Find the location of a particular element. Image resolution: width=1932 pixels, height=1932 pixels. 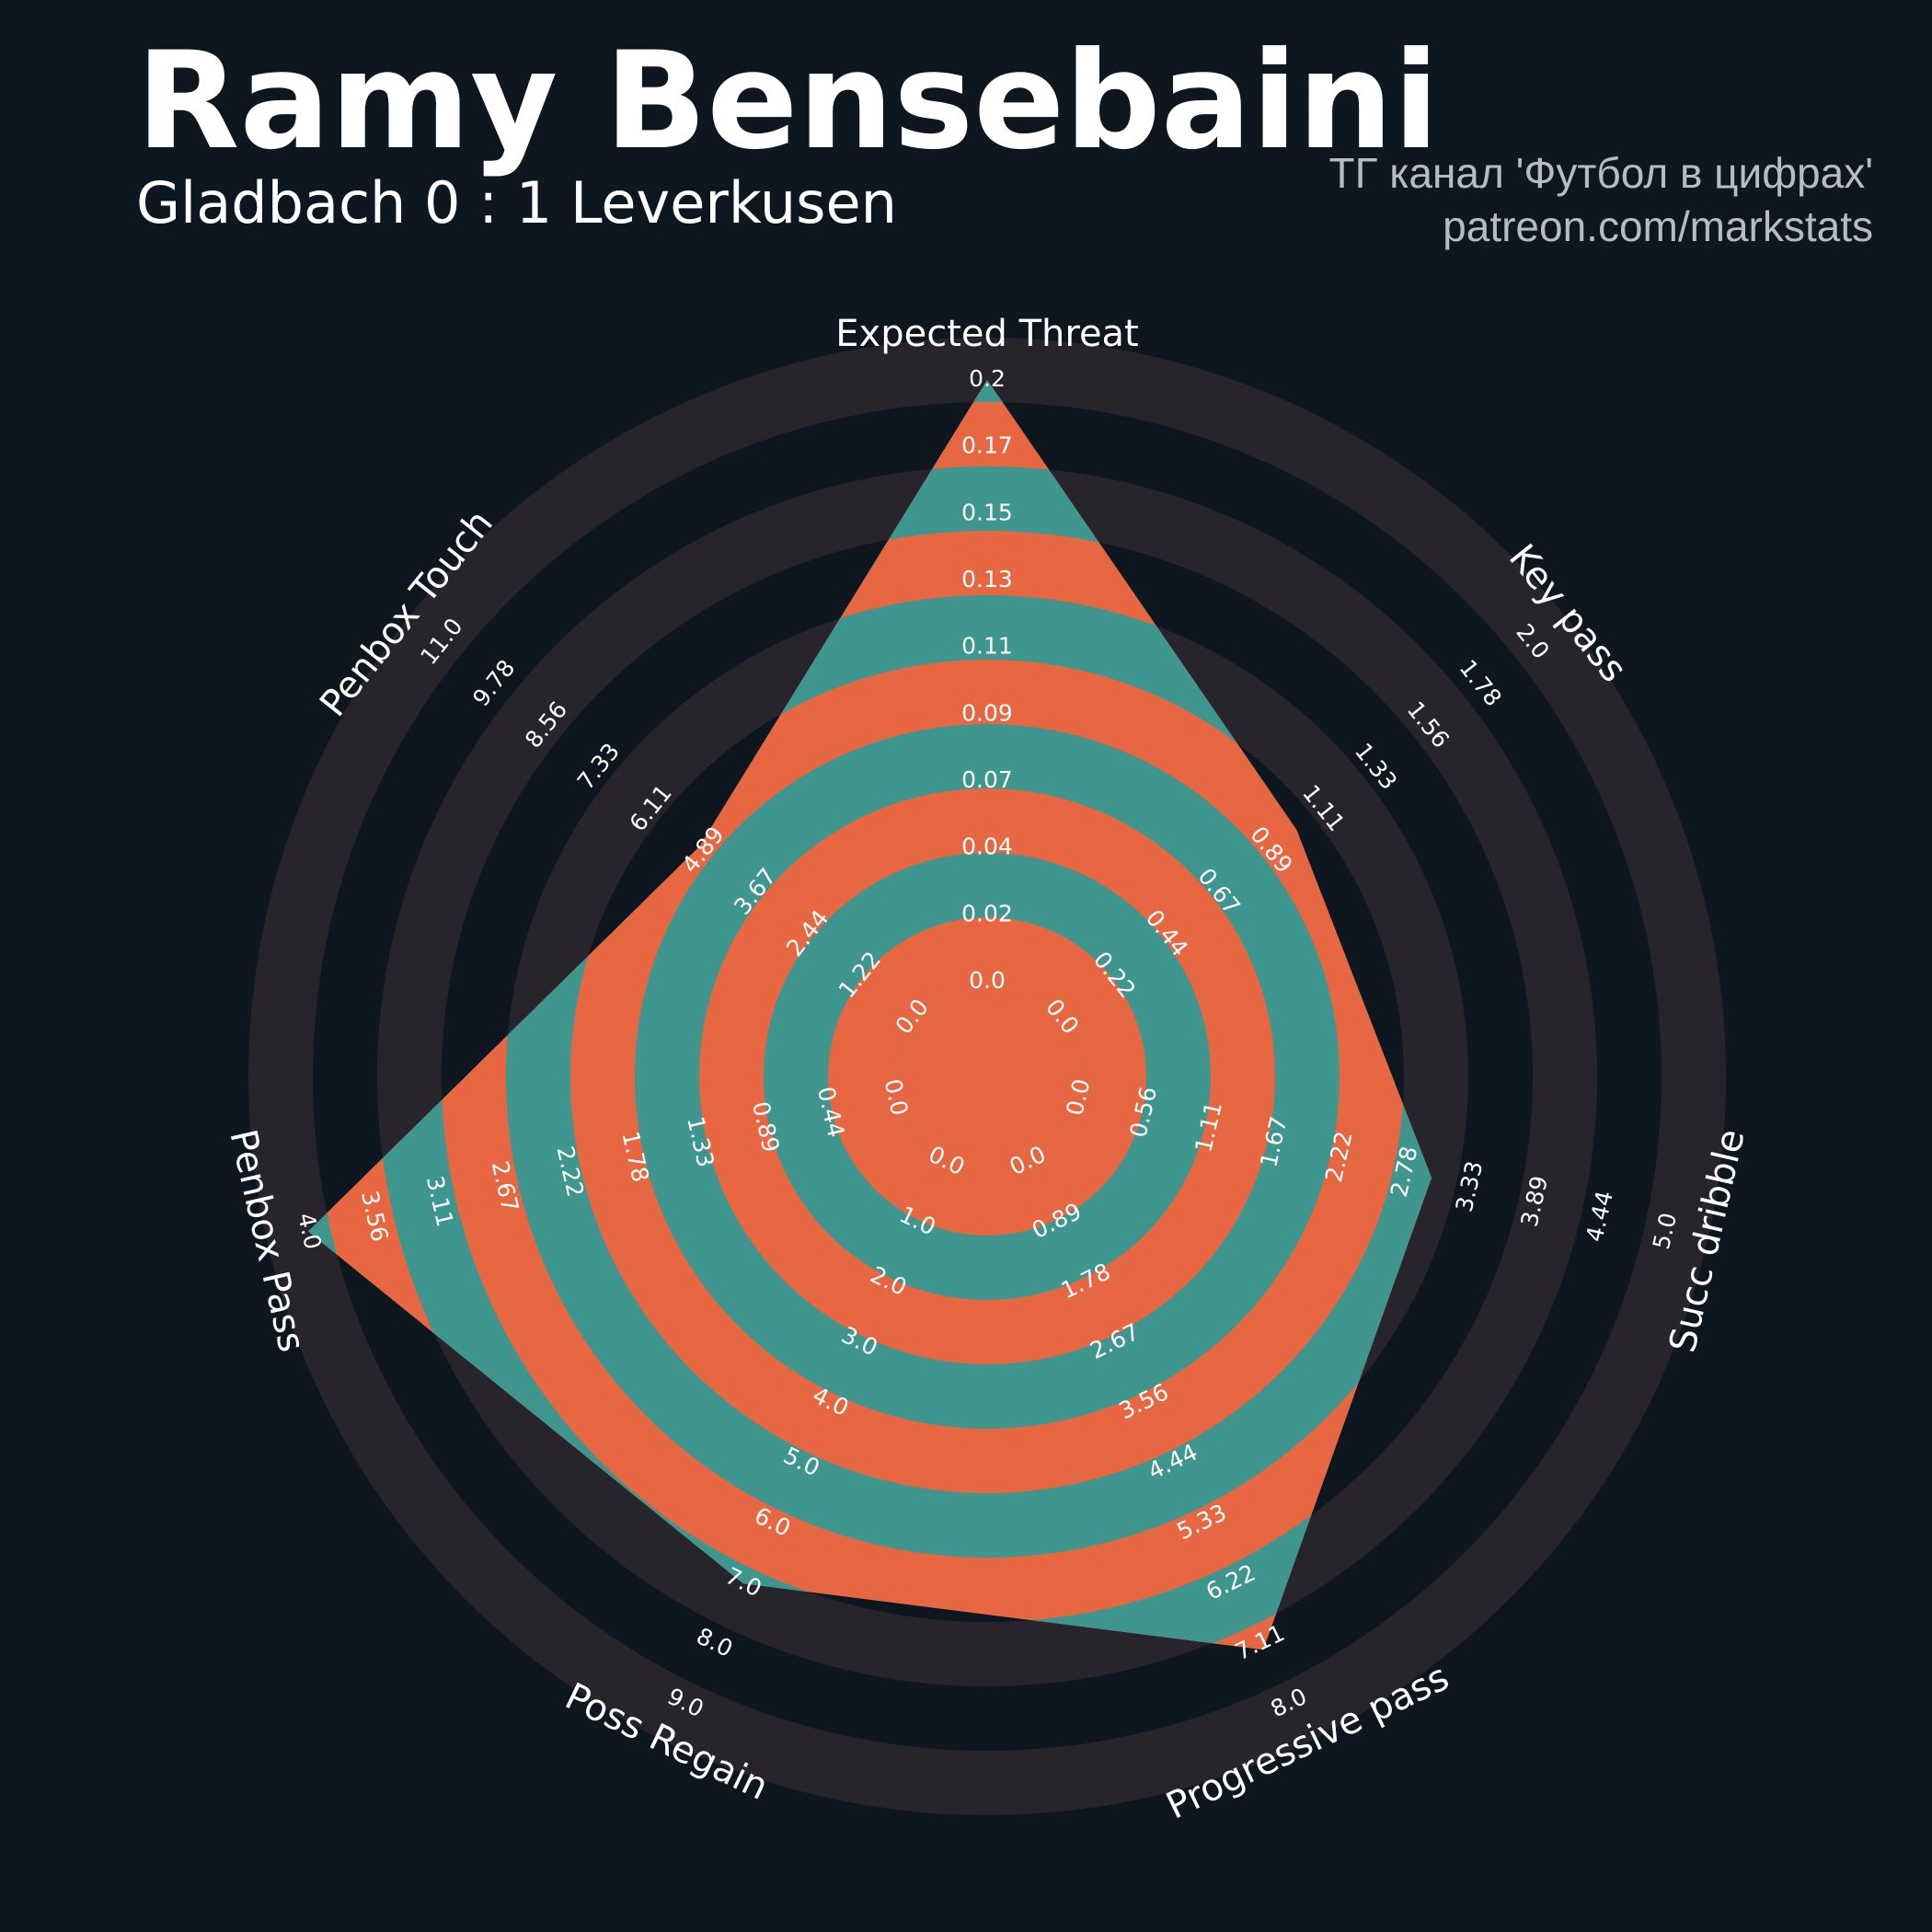

tick-label: 0.13 is located at coordinates (987, 579).